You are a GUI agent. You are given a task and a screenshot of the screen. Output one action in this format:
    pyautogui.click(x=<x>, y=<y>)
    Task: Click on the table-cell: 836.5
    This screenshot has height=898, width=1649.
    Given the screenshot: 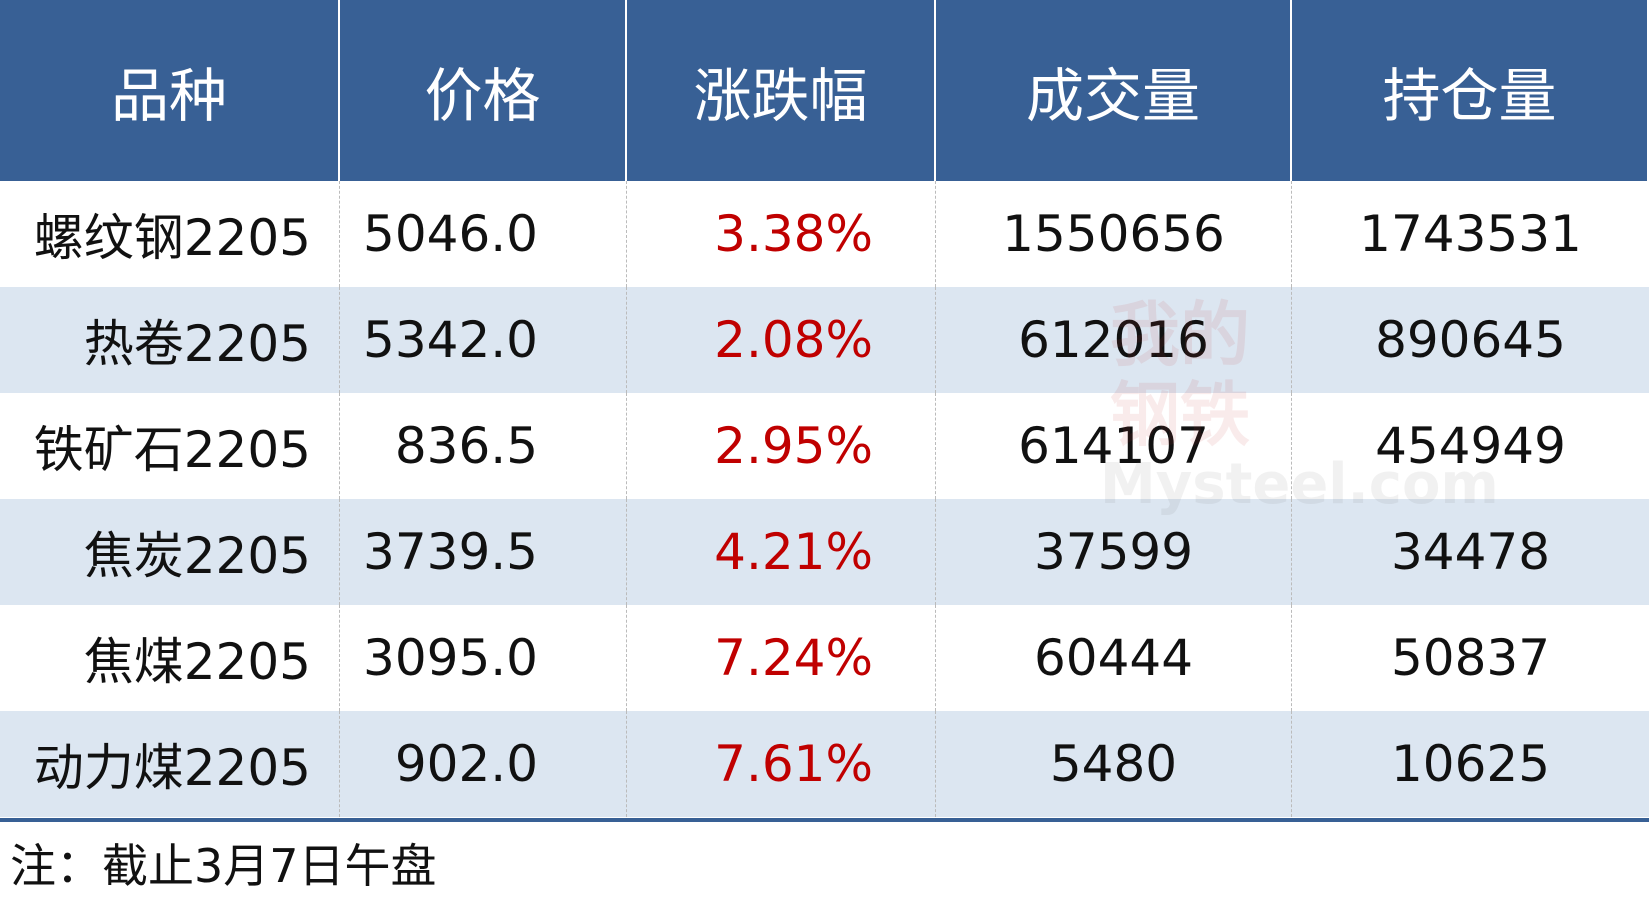 What is the action you would take?
    pyautogui.click(x=483, y=446)
    